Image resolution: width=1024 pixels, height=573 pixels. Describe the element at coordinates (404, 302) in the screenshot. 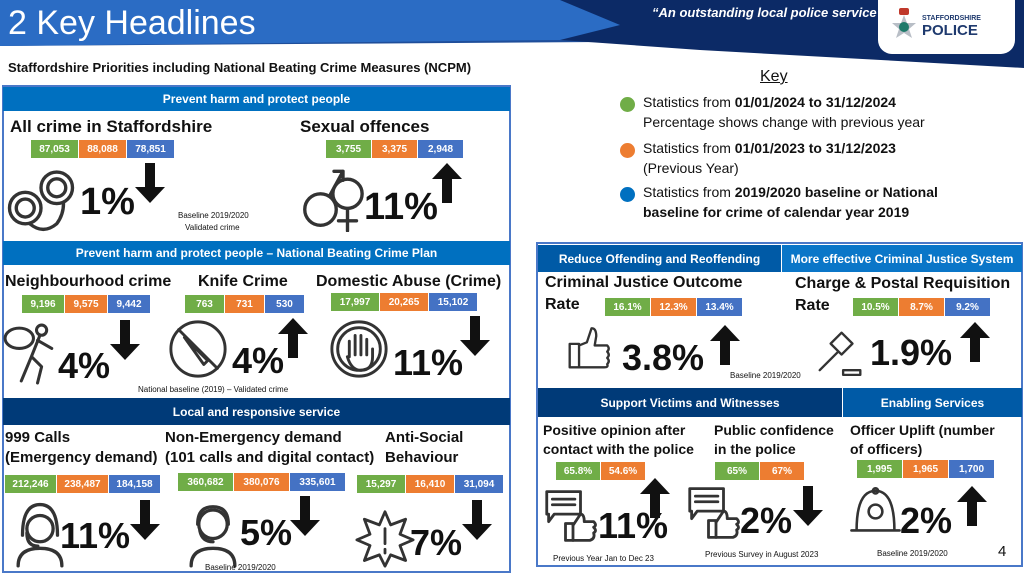

I see `metric-values: 17,997 20,265 15,102` at that location.